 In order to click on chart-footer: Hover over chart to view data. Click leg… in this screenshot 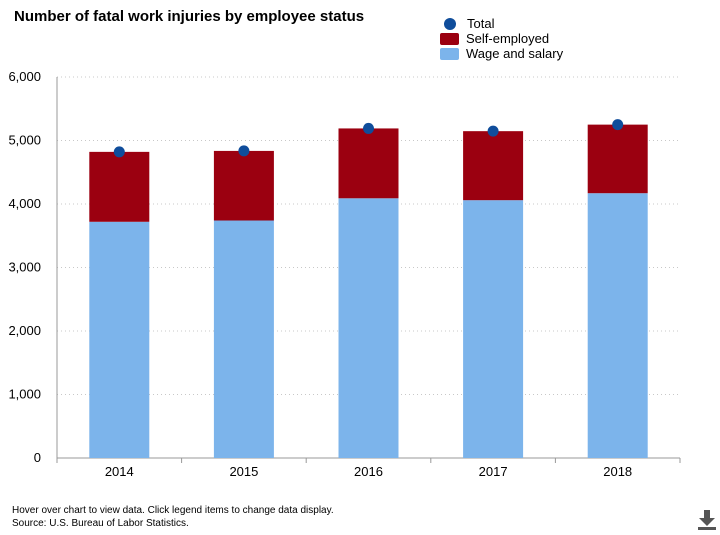, I will do `click(173, 517)`.